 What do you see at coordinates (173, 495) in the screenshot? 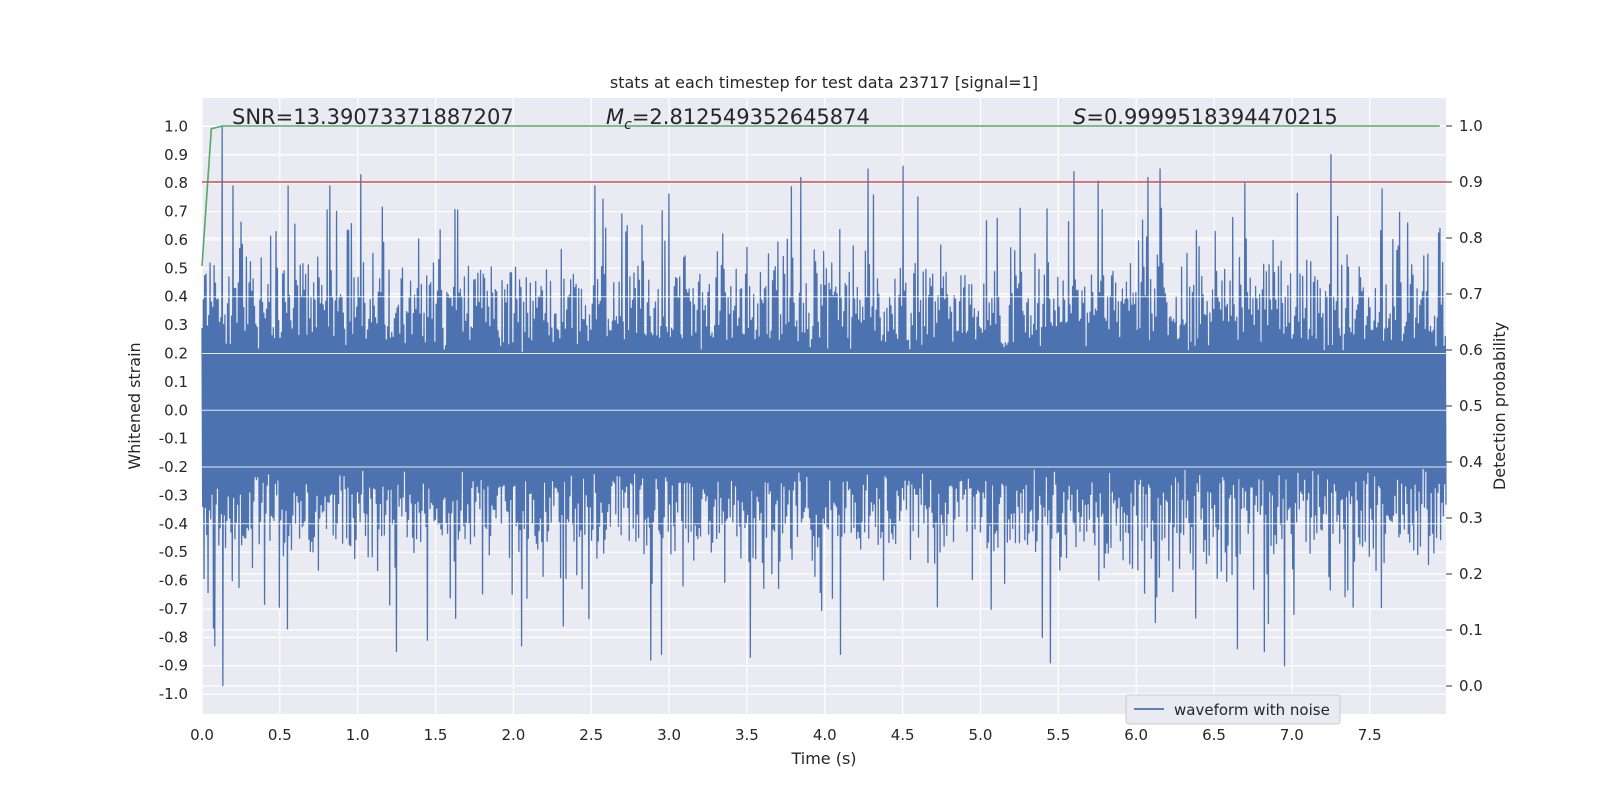
I see `y-tick-label: -0.3` at bounding box center [173, 495].